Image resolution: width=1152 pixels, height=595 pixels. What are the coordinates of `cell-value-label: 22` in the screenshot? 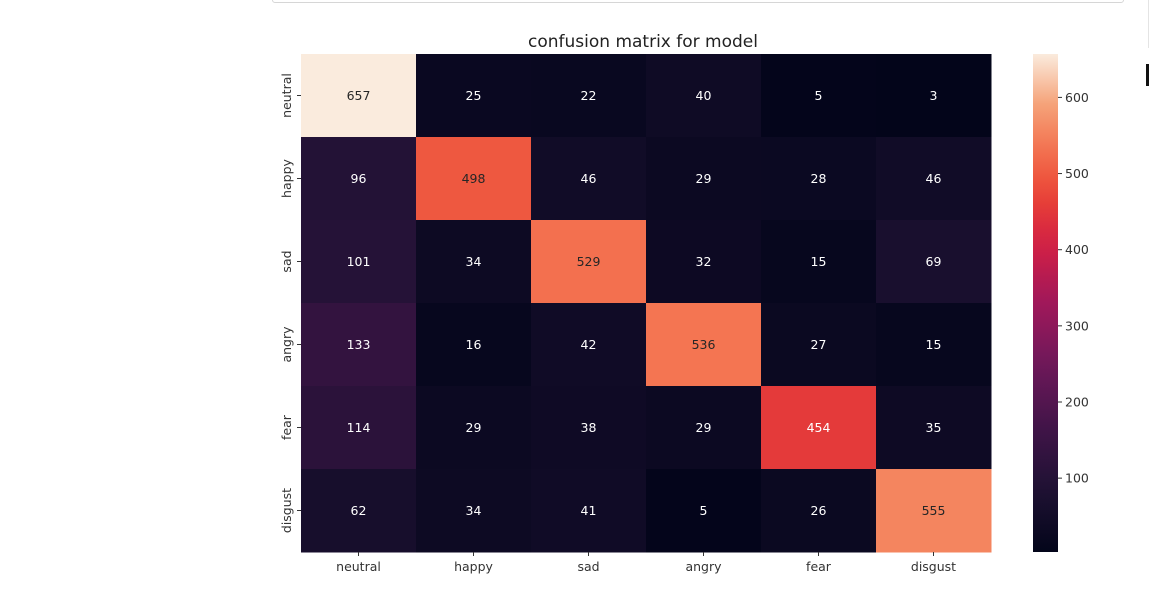 It's located at (589, 95).